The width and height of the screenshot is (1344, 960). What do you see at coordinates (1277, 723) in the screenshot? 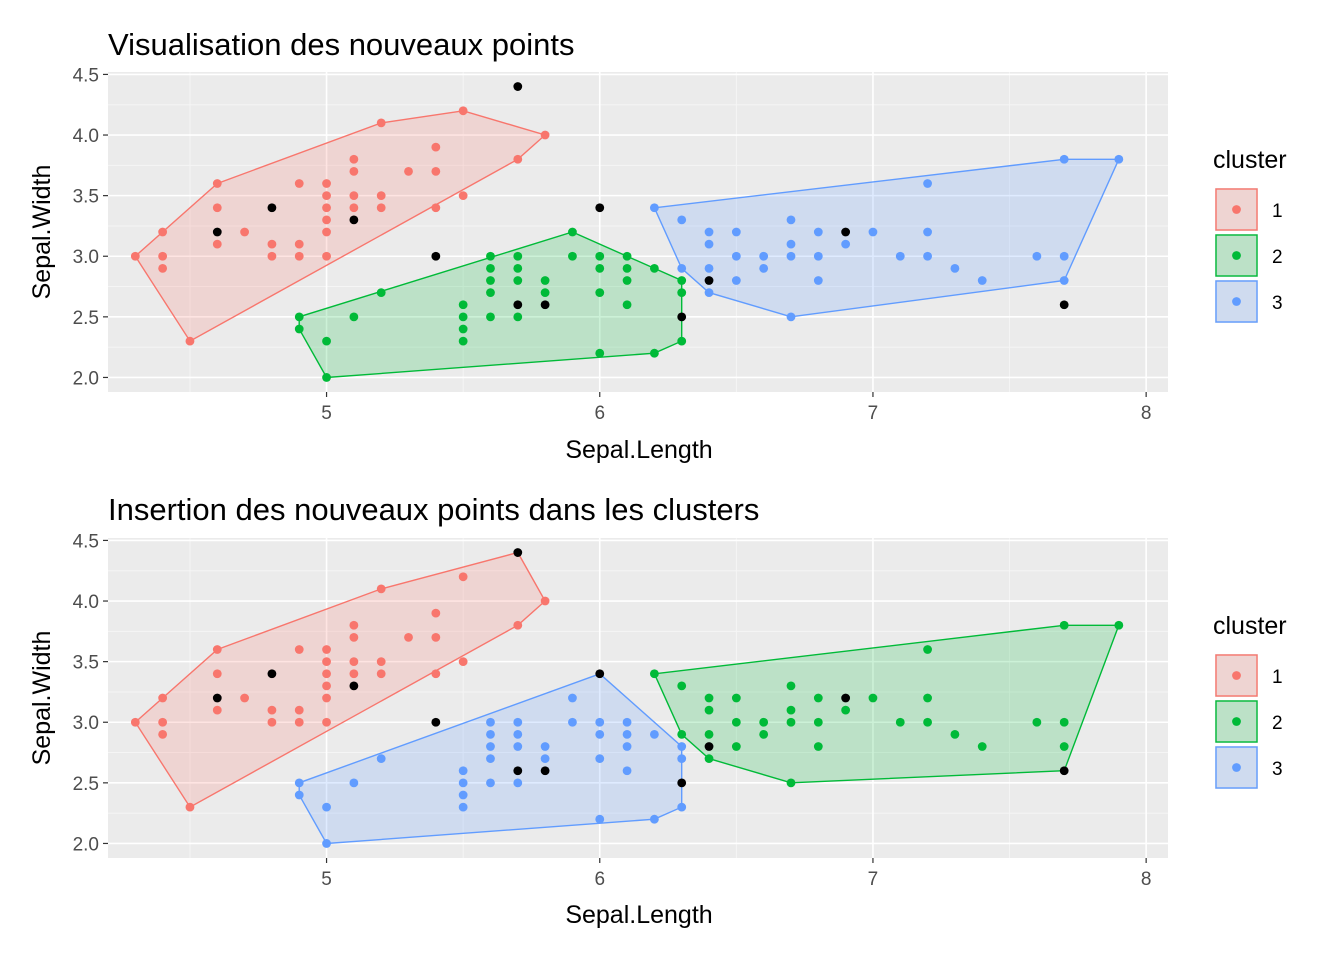
I see `legend-label: 2` at bounding box center [1277, 723].